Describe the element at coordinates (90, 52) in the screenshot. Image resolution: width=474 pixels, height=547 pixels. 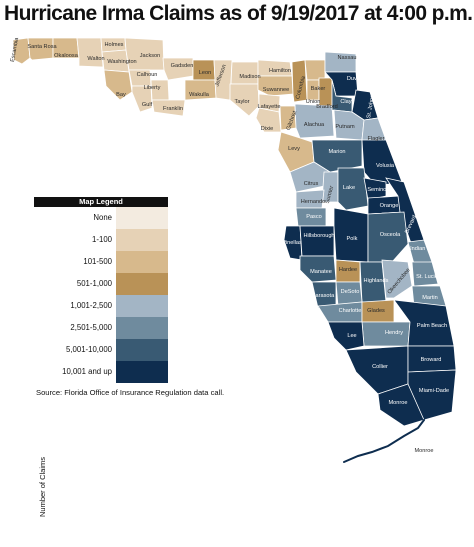
I see `county-walton` at that location.